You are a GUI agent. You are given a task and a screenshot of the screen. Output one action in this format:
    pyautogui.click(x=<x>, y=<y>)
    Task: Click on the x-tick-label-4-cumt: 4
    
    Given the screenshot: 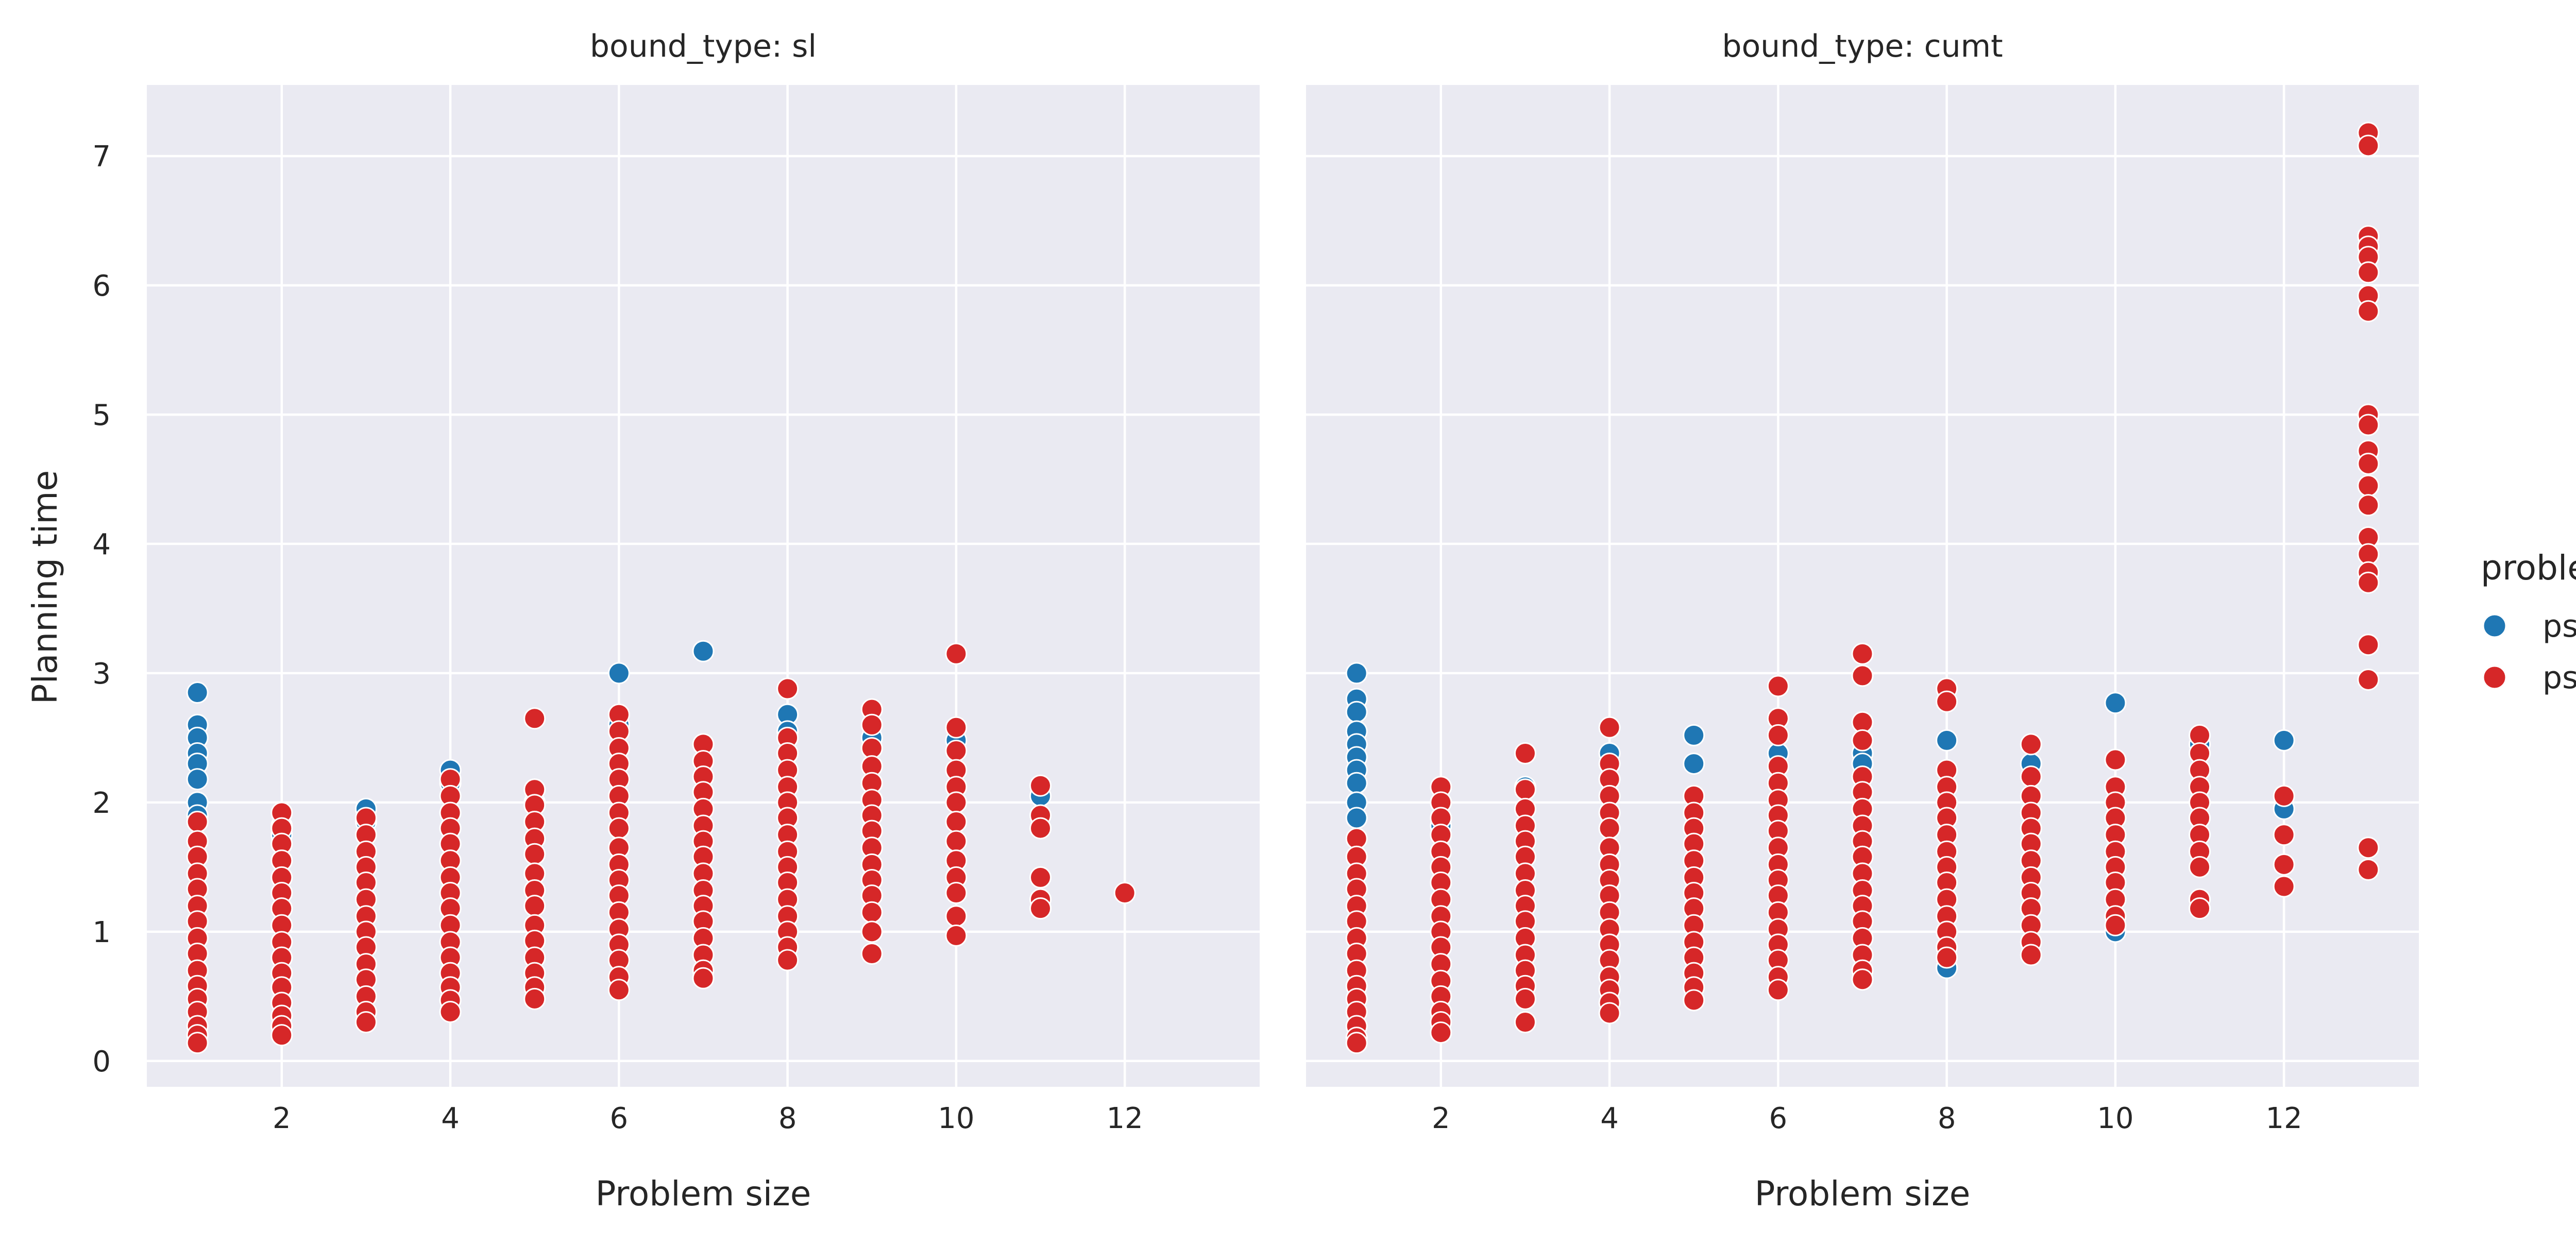 What is the action you would take?
    pyautogui.click(x=1609, y=1118)
    